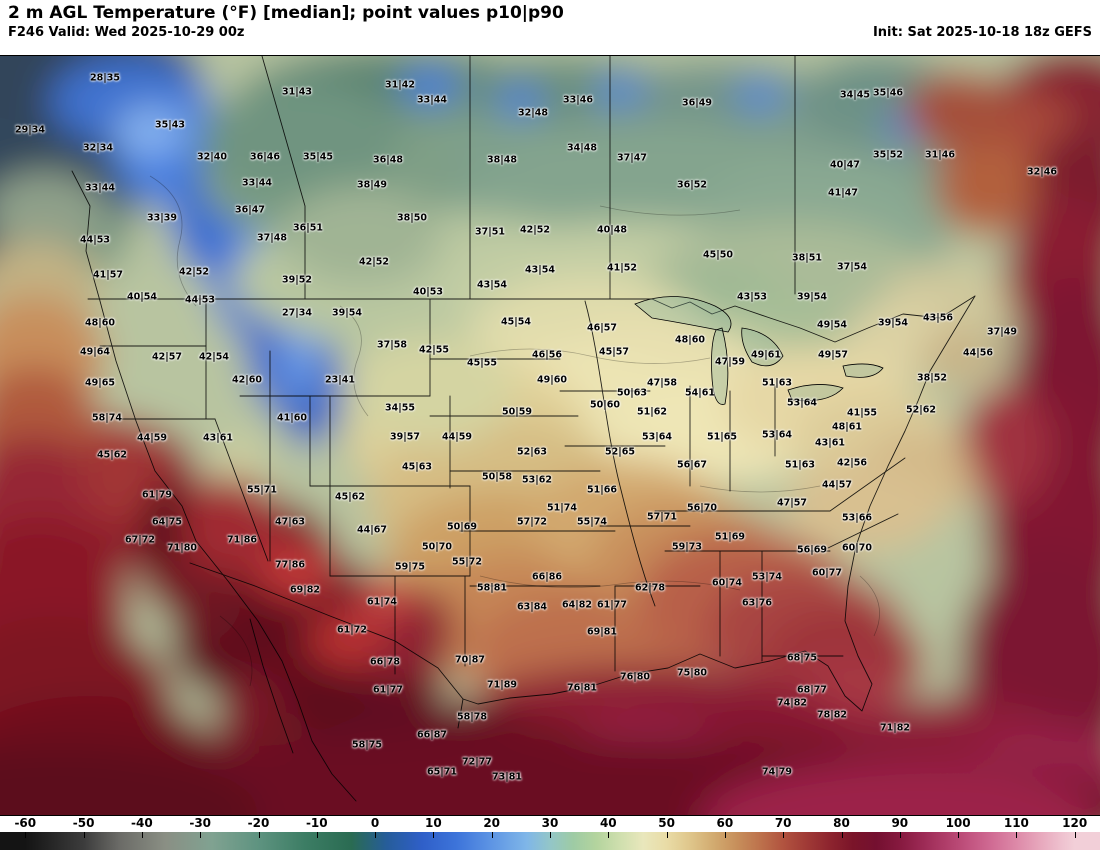 This screenshot has width=1100, height=850. I want to click on colorbar-tick-label: 0, so click(375, 823).